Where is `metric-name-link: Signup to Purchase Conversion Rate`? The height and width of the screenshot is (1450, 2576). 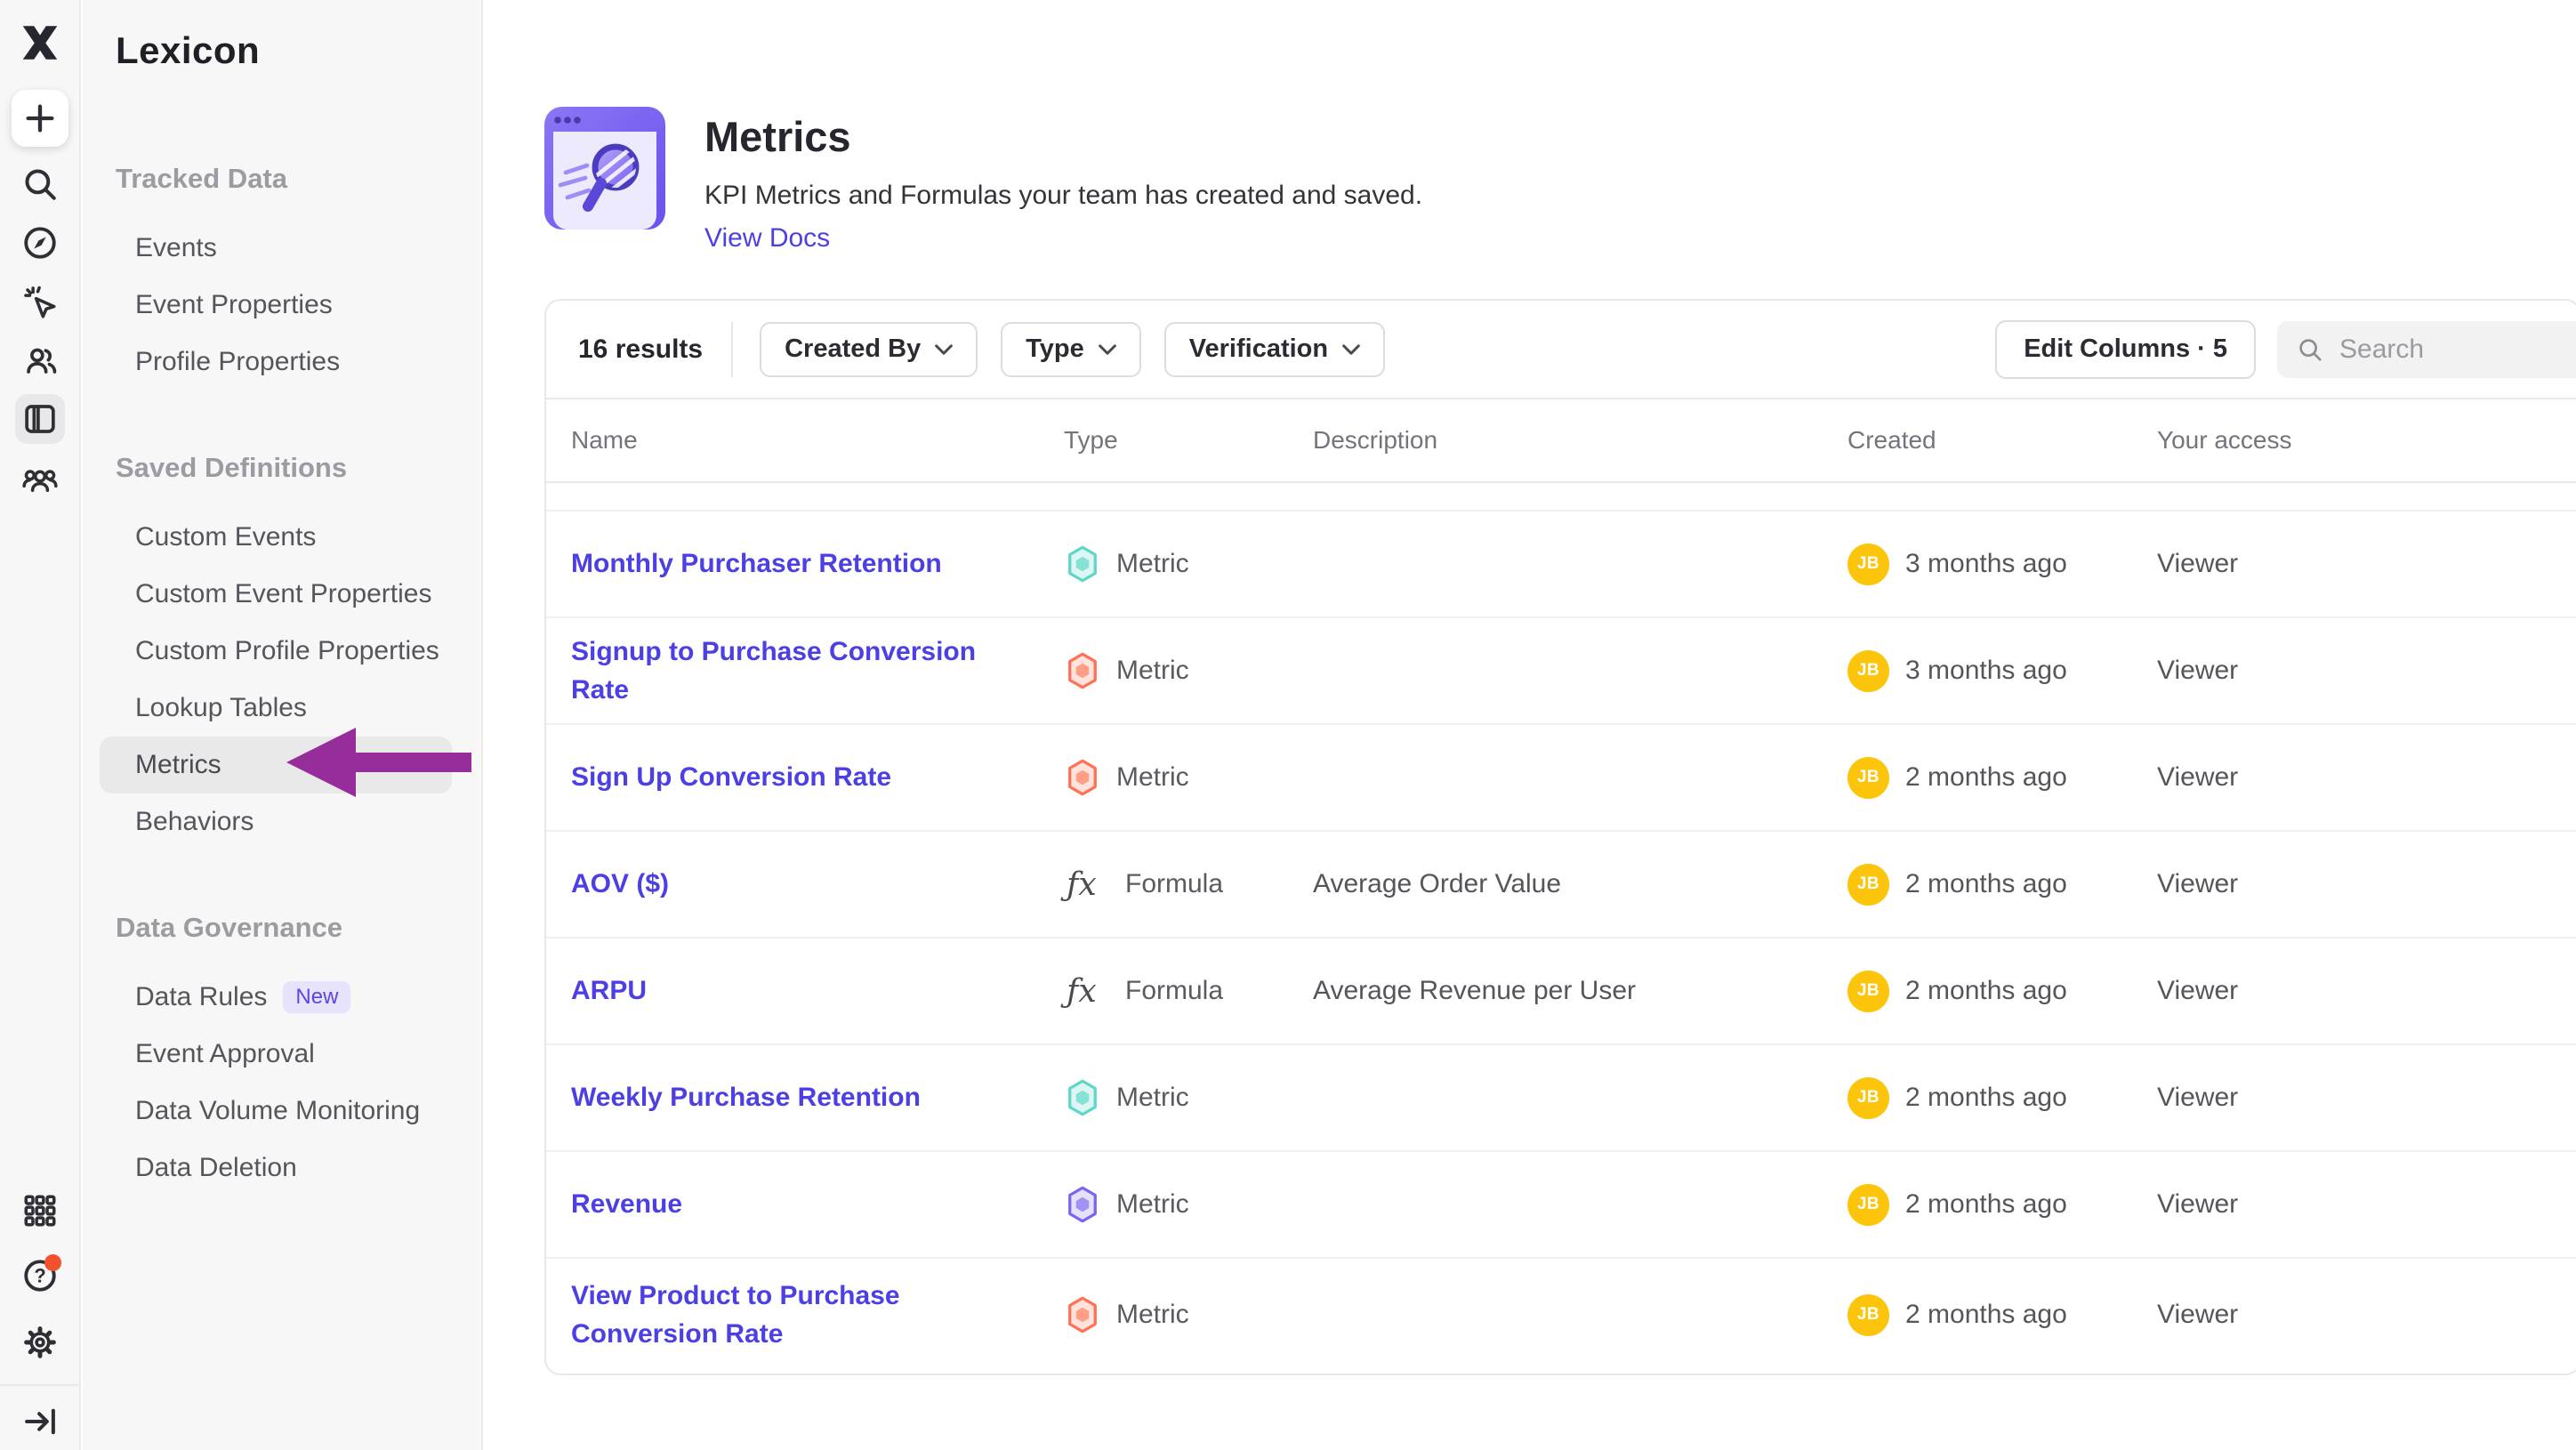 metric-name-link: Signup to Purchase Conversion Rate is located at coordinates (774, 670).